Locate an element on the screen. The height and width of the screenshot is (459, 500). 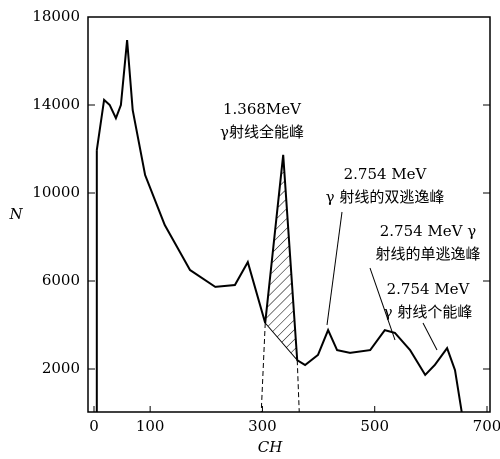
annotation: 1.368MeV is located at coordinates (262, 109).